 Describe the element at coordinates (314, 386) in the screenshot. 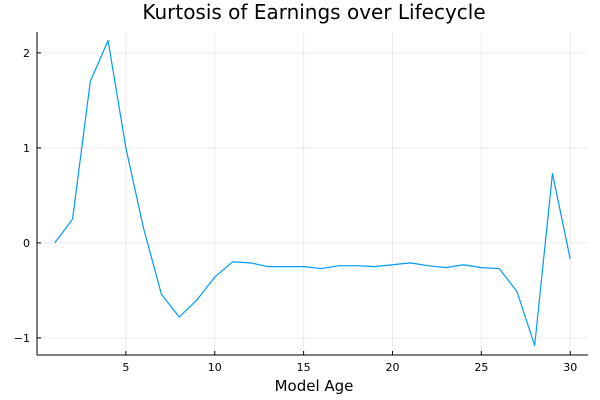

I see `x-axis-label: Model Age` at that location.